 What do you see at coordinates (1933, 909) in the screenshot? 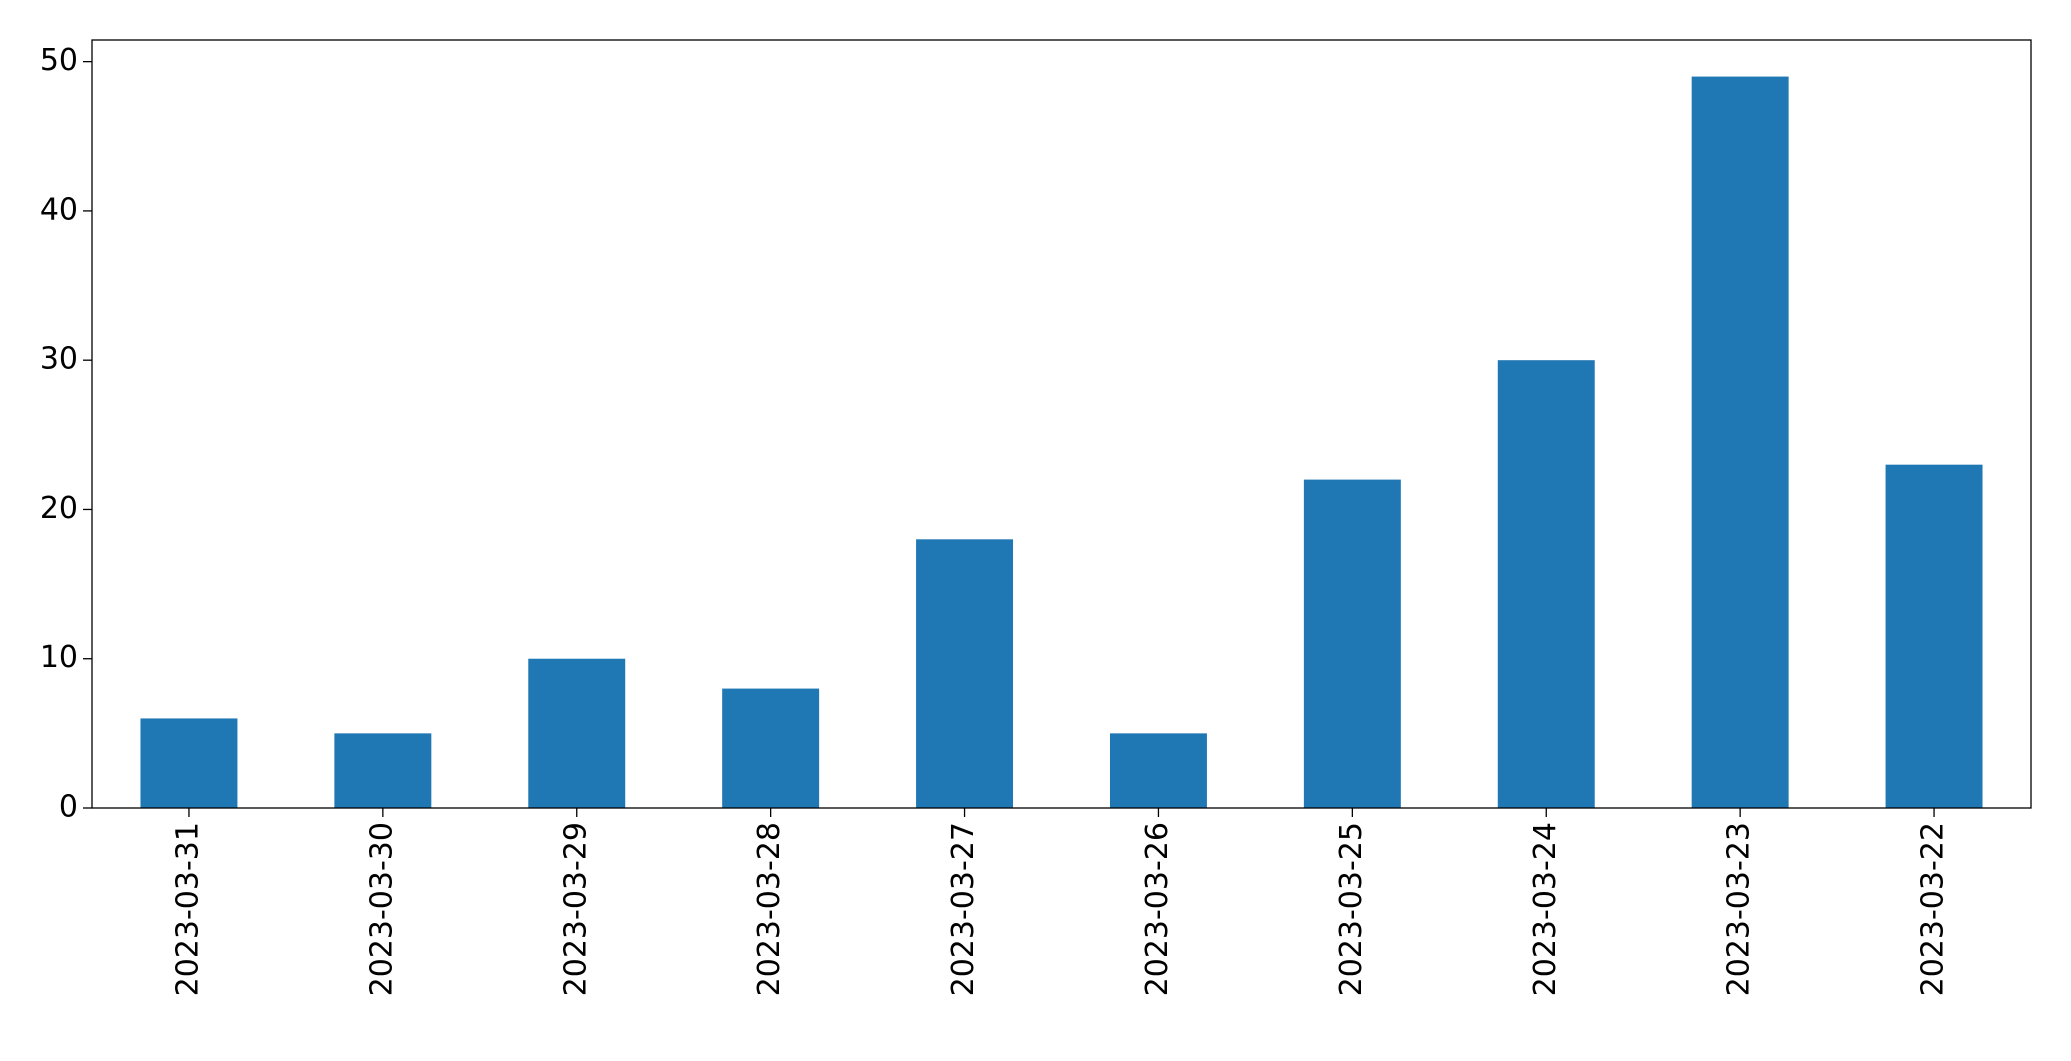
I see `x-tick-label: 2023-03-22` at bounding box center [1933, 909].